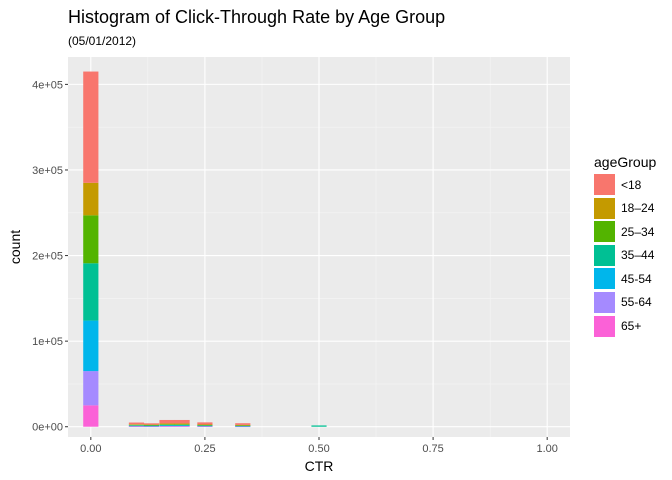  What do you see at coordinates (319, 466) in the screenshot?
I see `x-axis-label: CTR` at bounding box center [319, 466].